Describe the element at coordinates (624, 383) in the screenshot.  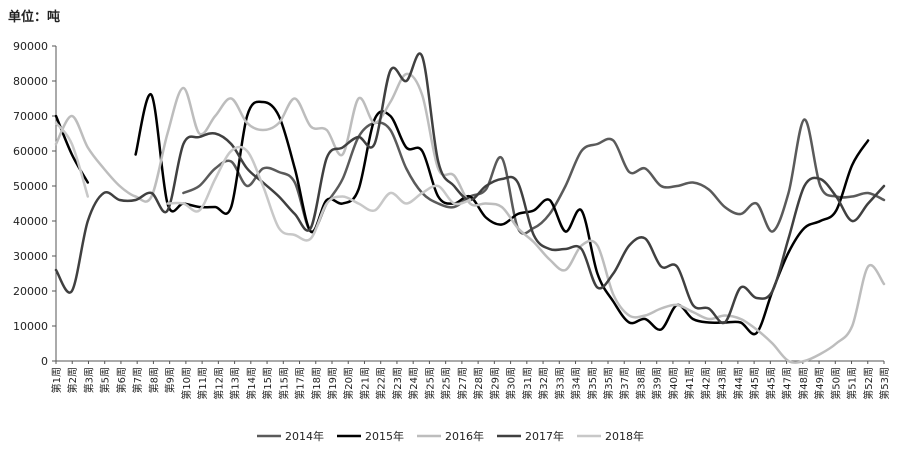
I see `x-tick-label: 第37周` at that location.